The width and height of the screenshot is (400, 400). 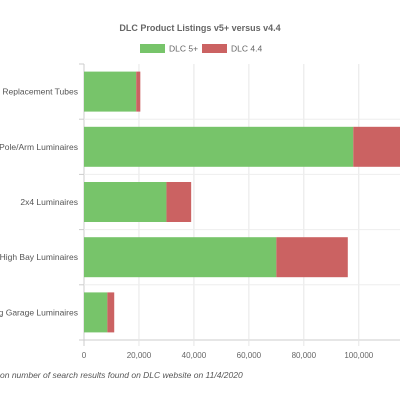 What do you see at coordinates (304, 355) in the screenshot?
I see `x-tick-label: 80,000` at bounding box center [304, 355].